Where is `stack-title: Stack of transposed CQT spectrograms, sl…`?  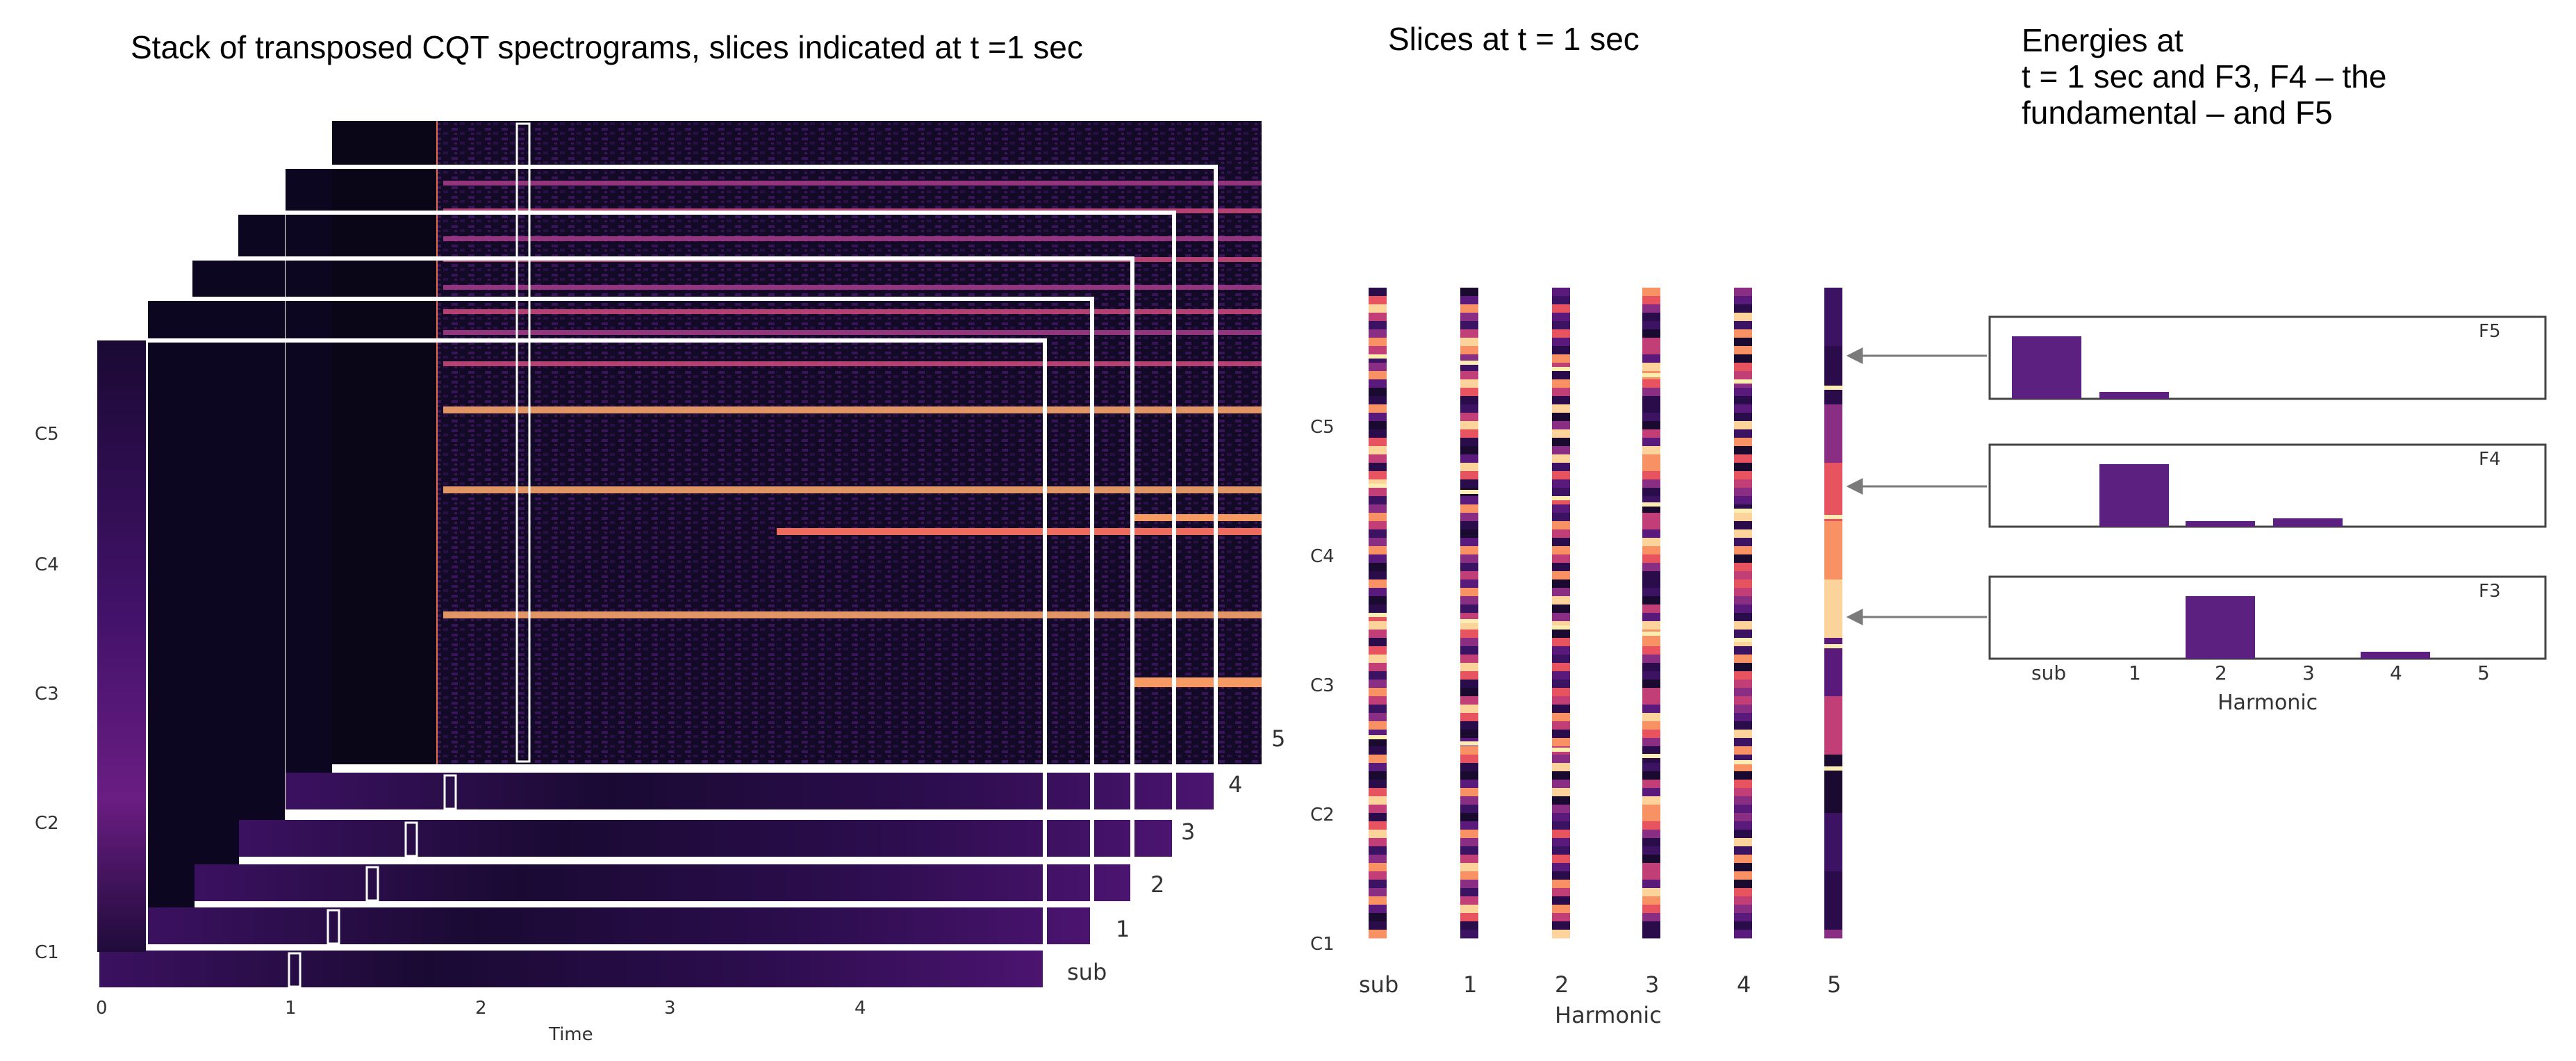 stack-title: Stack of transposed CQT spectrograms, sl… is located at coordinates (607, 47).